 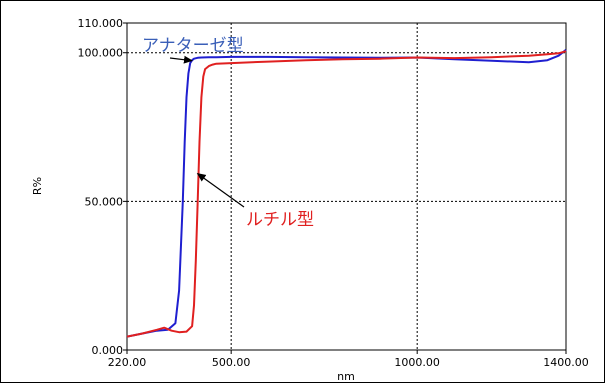 What do you see at coordinates (346, 376) in the screenshot?
I see `x-axis-label: nm` at bounding box center [346, 376].